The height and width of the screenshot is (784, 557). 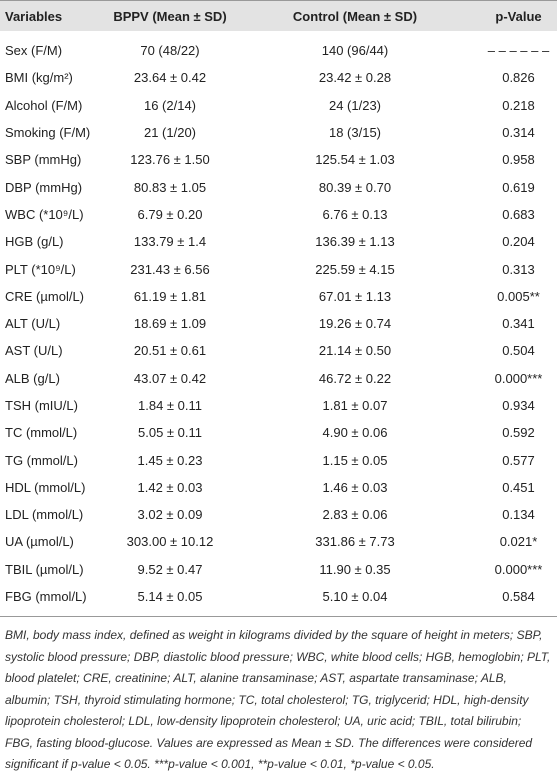 What do you see at coordinates (41, 433) in the screenshot?
I see `variable-cell: TC (mmol/L)` at bounding box center [41, 433].